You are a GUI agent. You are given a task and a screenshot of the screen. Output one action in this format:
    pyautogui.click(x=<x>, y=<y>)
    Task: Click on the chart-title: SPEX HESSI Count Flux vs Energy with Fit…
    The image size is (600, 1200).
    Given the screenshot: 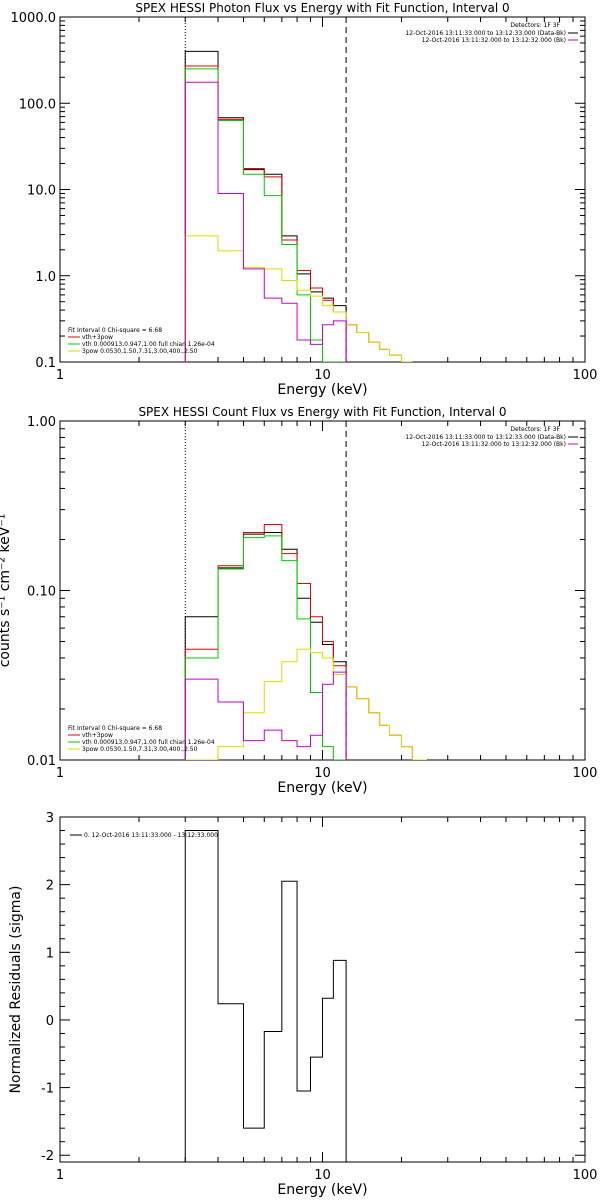 What is the action you would take?
    pyautogui.click(x=322, y=412)
    